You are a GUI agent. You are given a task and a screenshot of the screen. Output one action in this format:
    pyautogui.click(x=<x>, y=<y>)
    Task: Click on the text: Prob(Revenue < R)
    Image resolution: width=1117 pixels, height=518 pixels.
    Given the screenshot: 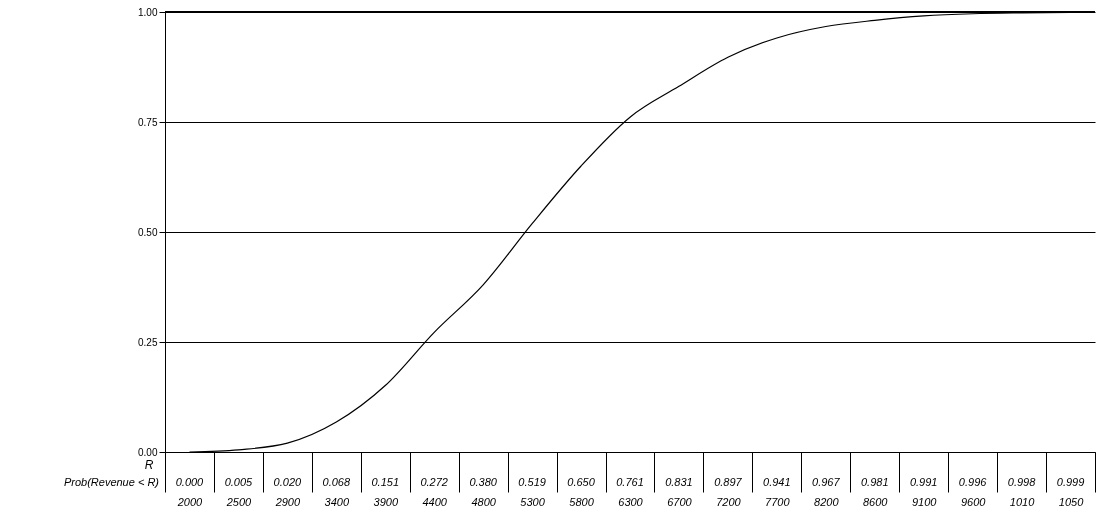 What is the action you would take?
    pyautogui.click(x=111, y=482)
    